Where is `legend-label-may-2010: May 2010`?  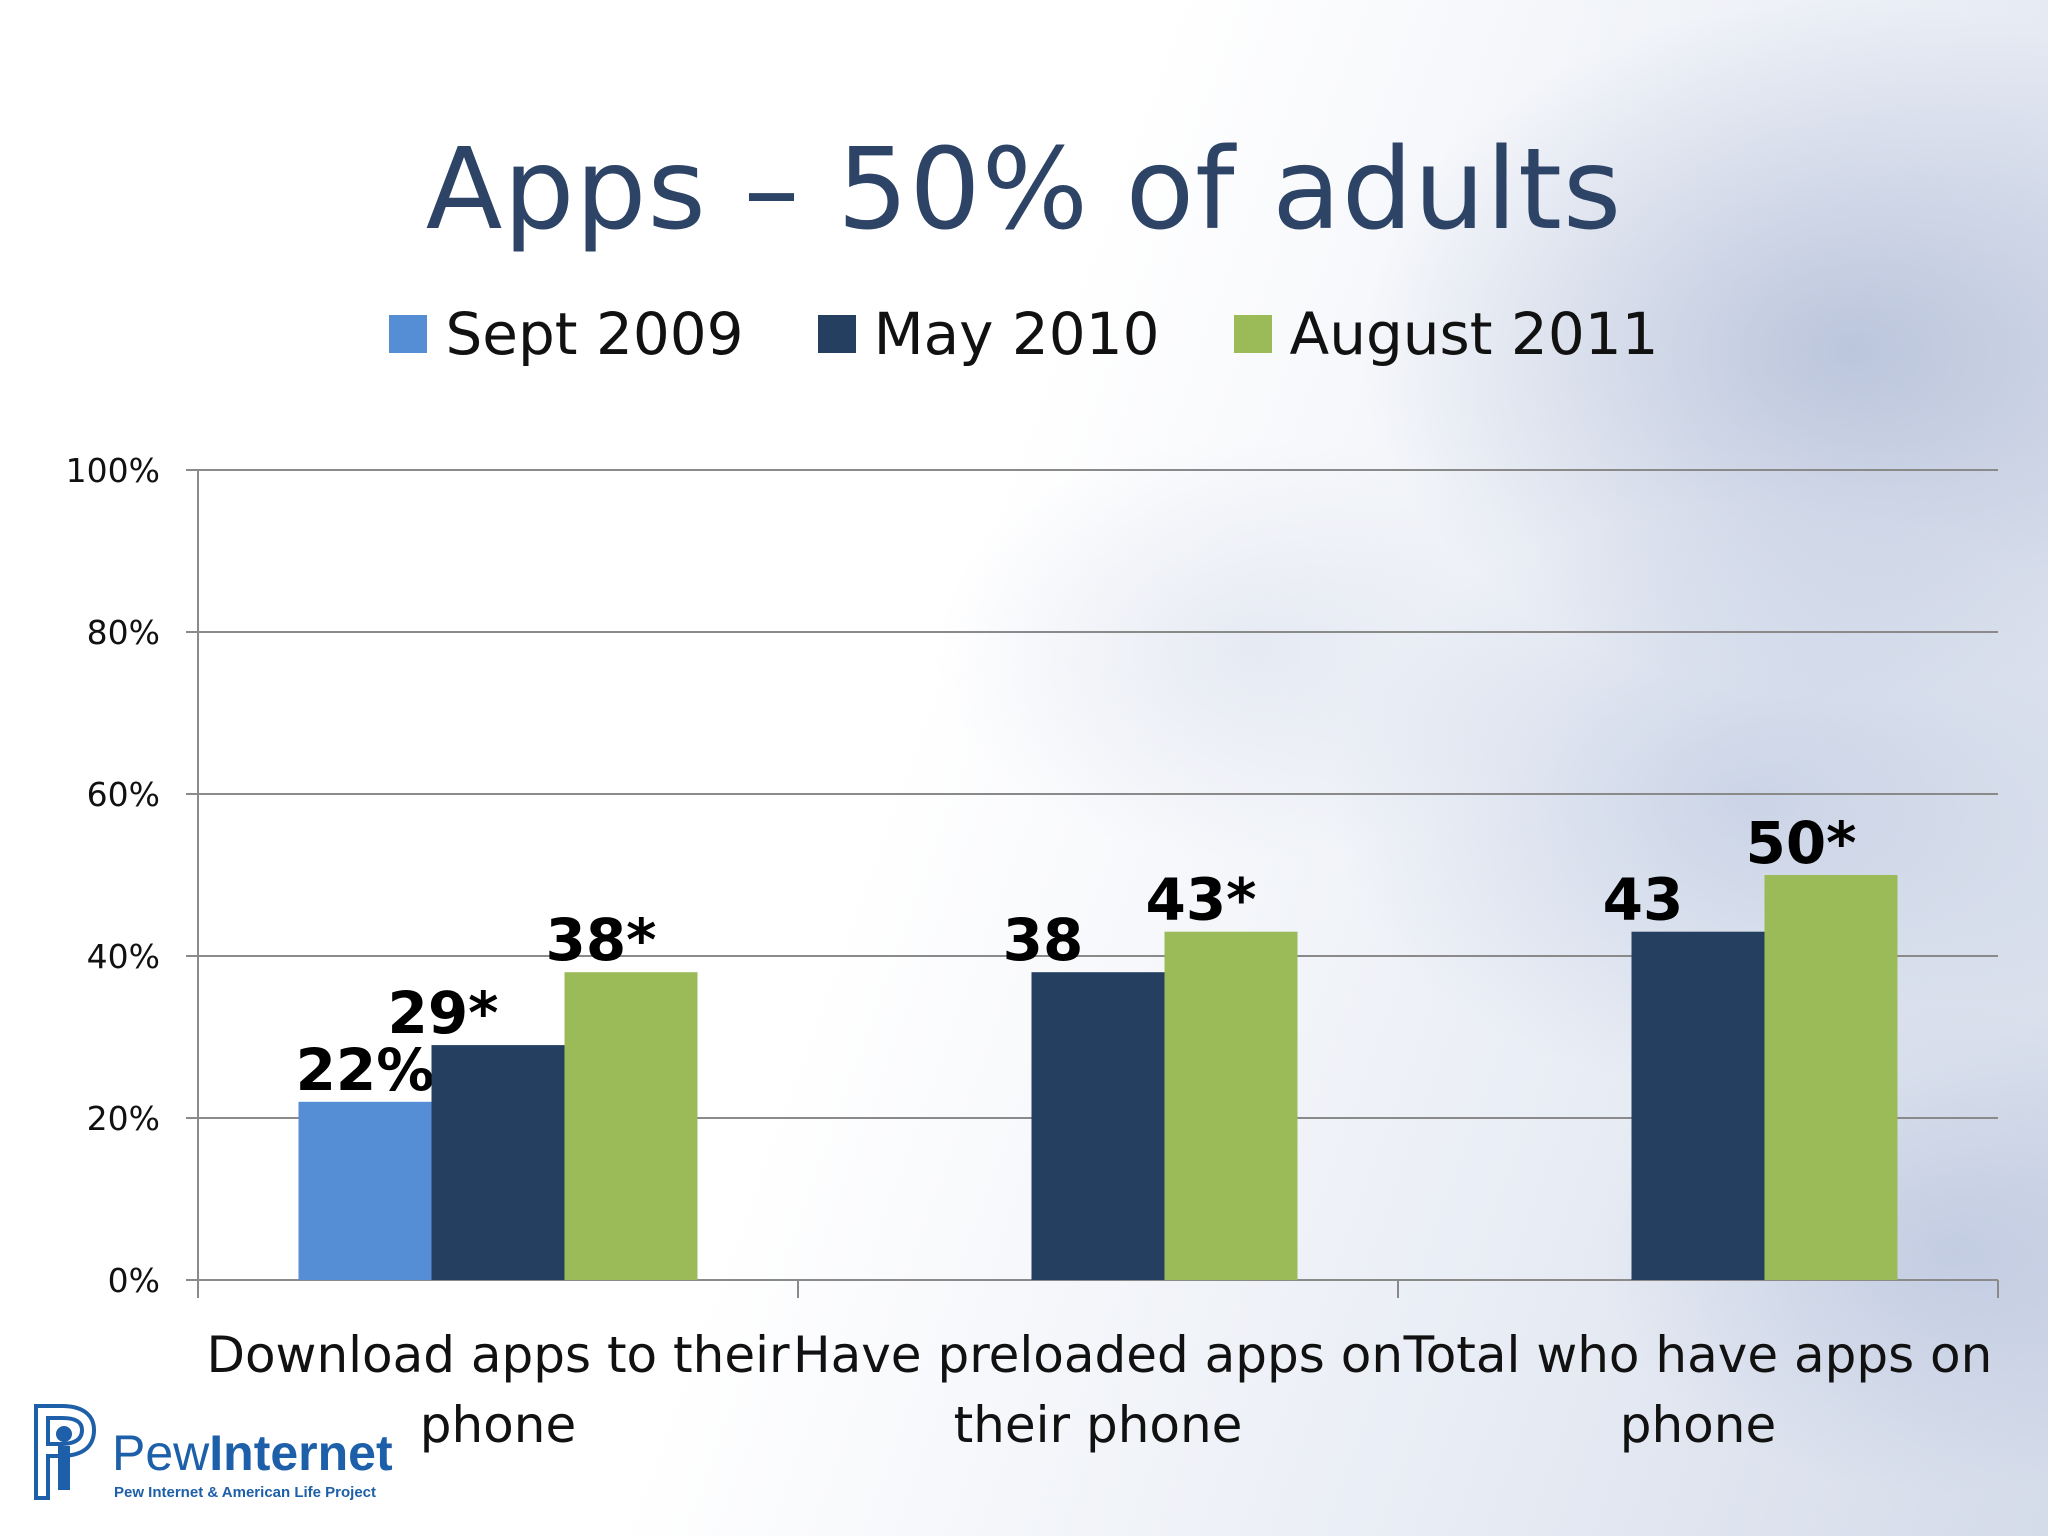 legend-label-may-2010: May 2010 is located at coordinates (1016, 334).